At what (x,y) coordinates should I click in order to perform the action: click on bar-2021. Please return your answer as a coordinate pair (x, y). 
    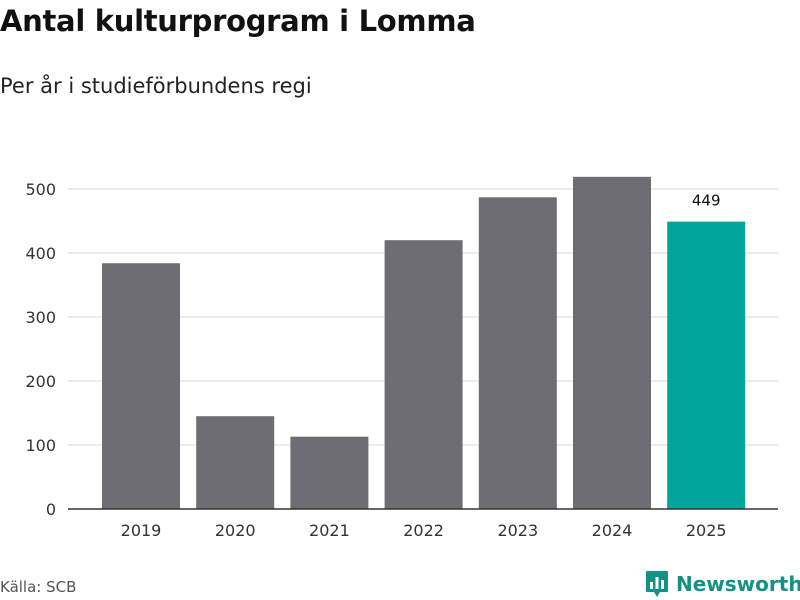
    Looking at the image, I should click on (329, 472).